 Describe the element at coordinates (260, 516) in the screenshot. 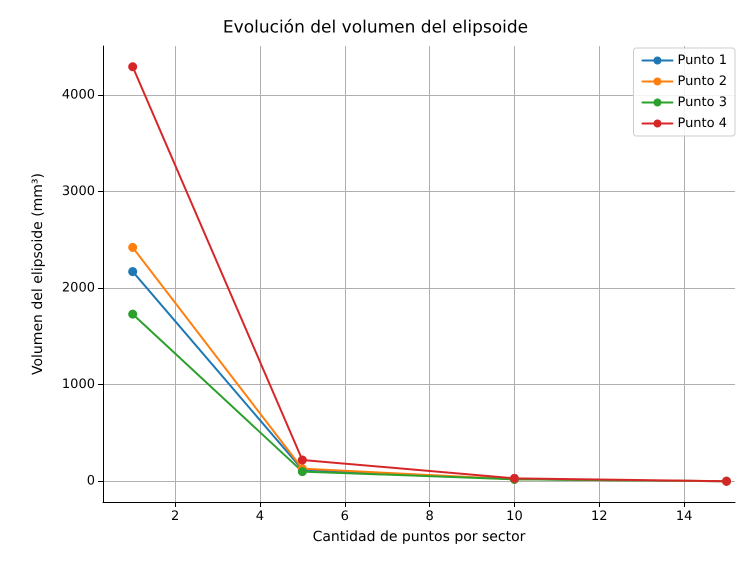

I see `x-tick-label: 4` at that location.